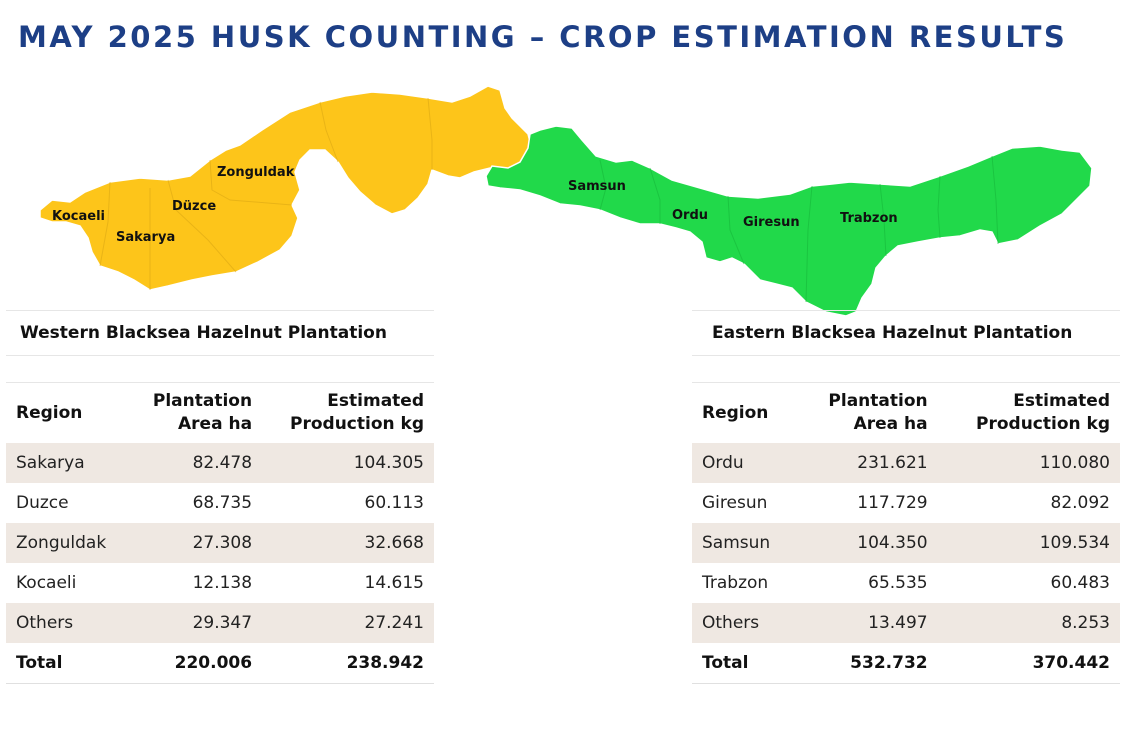  What do you see at coordinates (145, 237) in the screenshot?
I see `map-label-sakarya: Sakarya` at bounding box center [145, 237].